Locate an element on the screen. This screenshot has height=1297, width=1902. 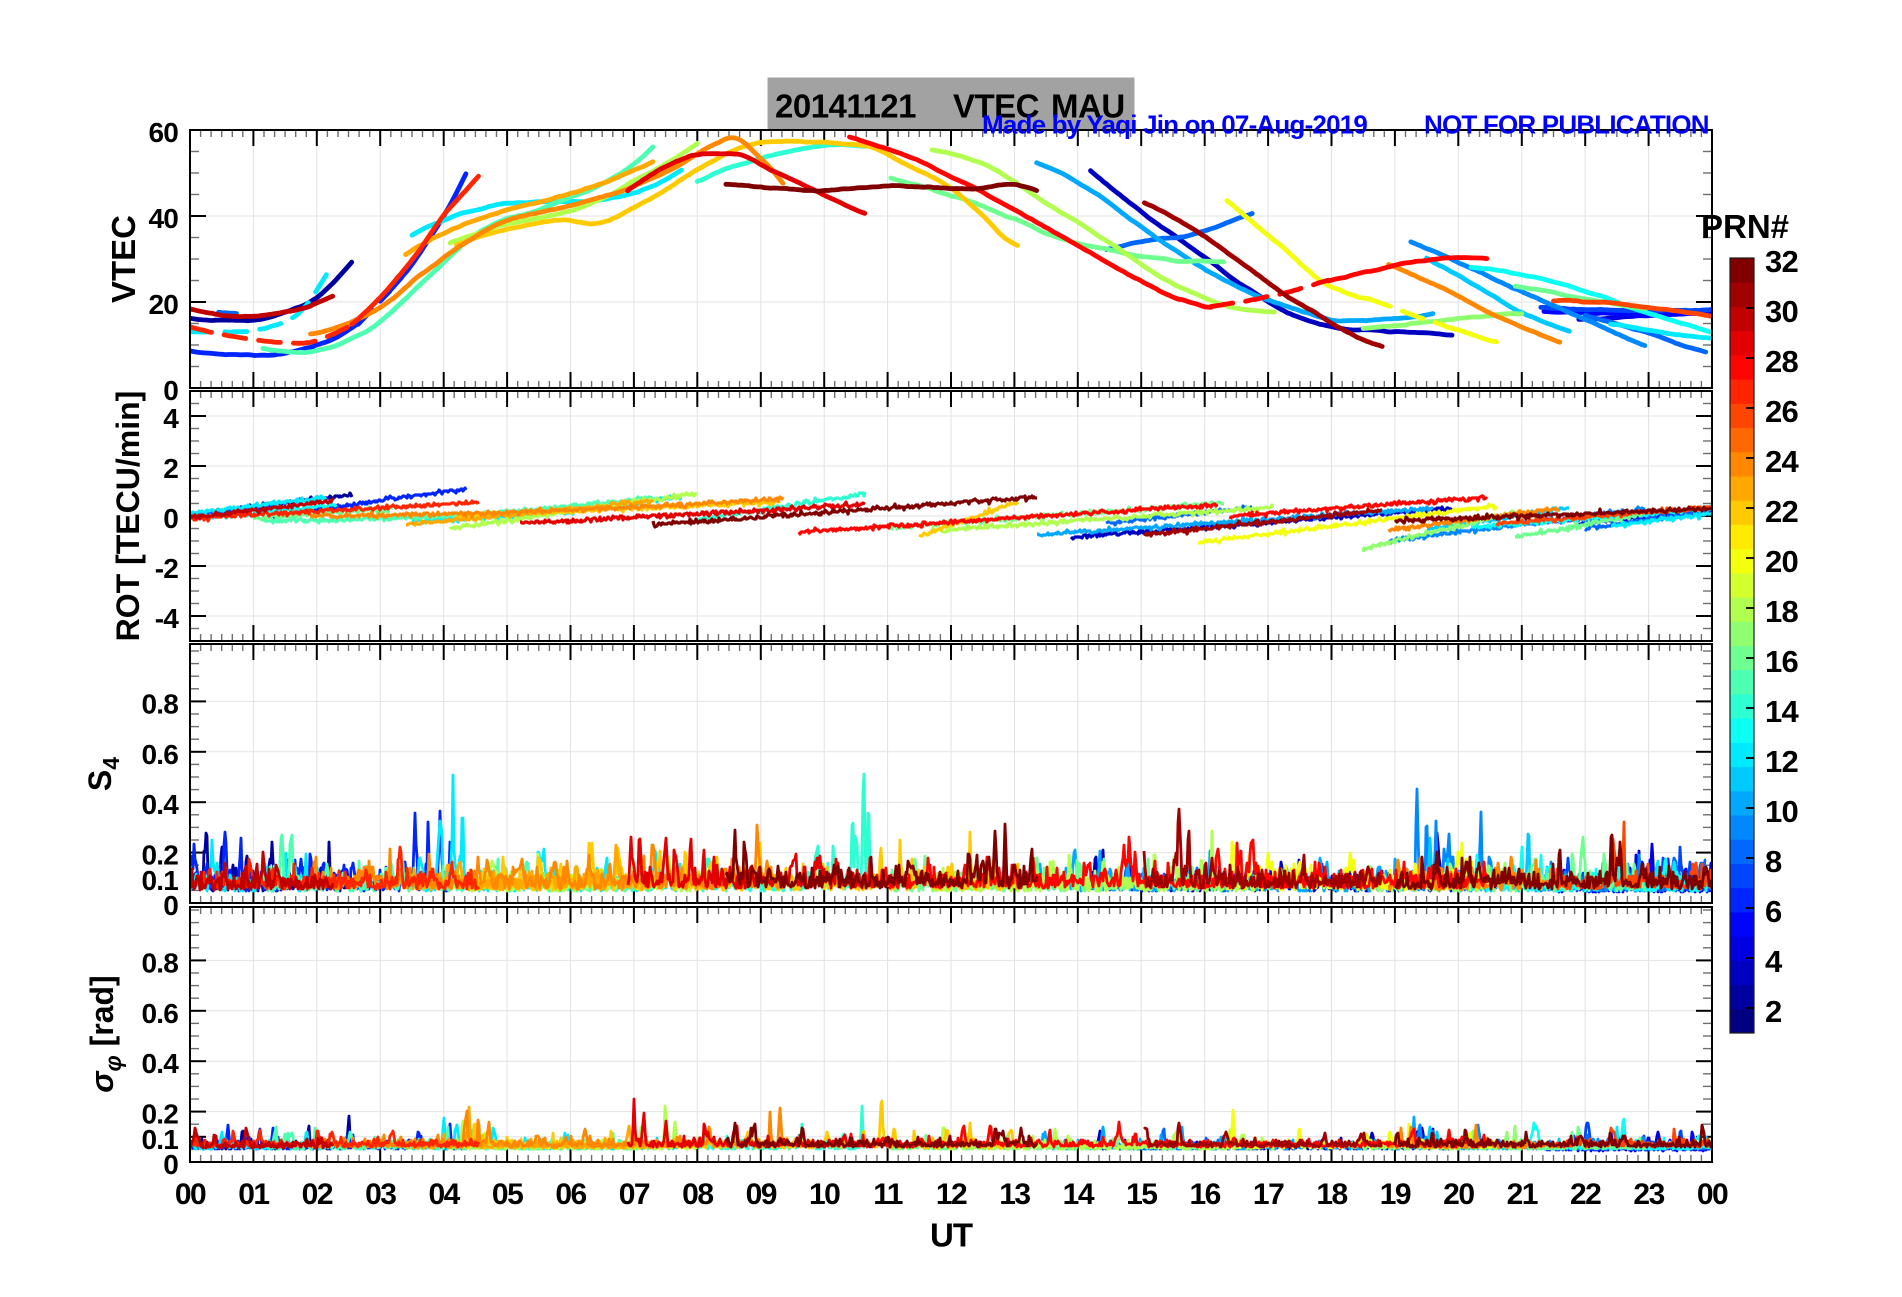
svg-text: 03 is located at coordinates (380, 1194).